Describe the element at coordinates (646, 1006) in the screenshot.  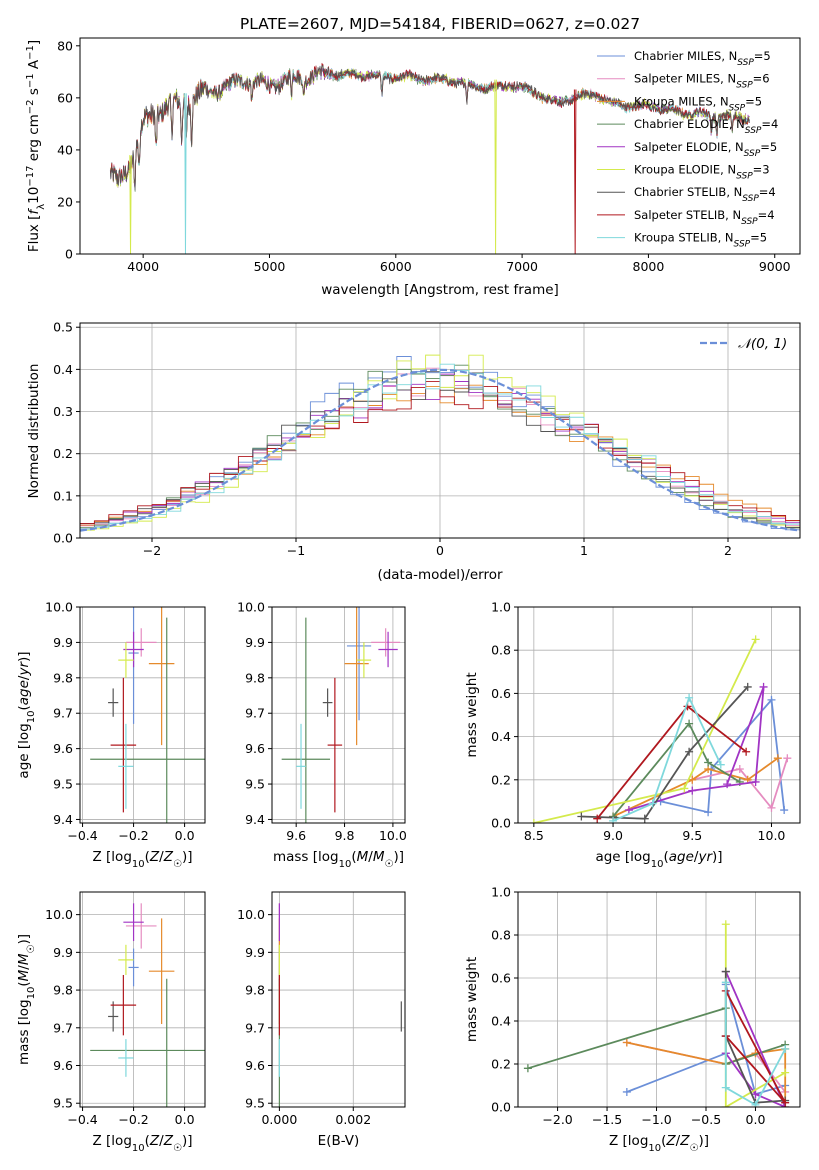
I see `axes-weight_vs_Z: −2.0 −1.5 −1.0 −0.5 0.0 0.0 0.2 0.4 0.6 0.8 1.0` at that location.